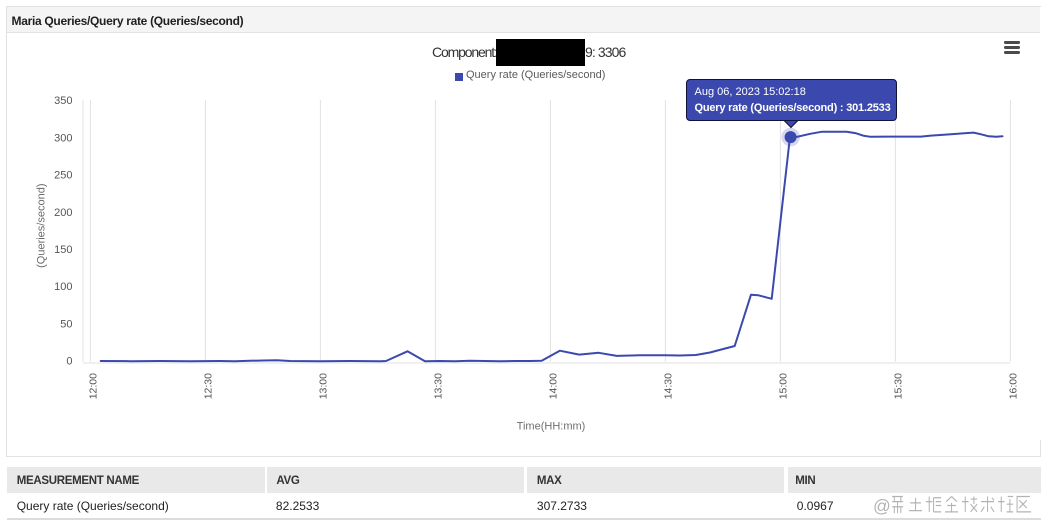 The height and width of the screenshot is (522, 1042). I want to click on svg-text: 14:30, so click(669, 386).